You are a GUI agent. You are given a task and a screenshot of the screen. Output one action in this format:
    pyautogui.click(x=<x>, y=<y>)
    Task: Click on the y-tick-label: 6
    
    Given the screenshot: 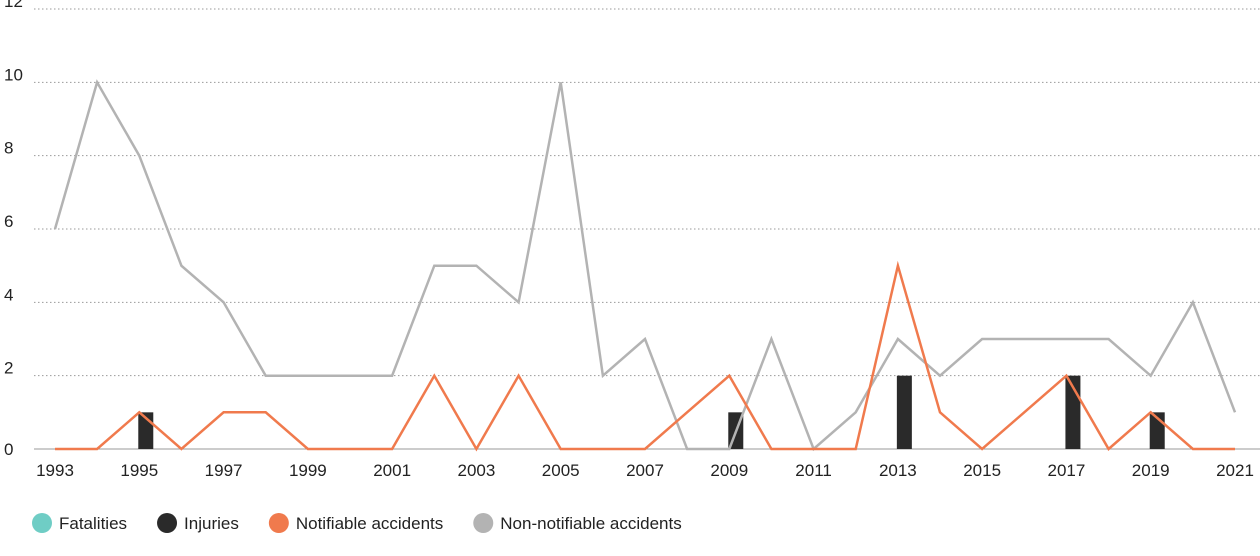 What is the action you would take?
    pyautogui.click(x=8, y=221)
    